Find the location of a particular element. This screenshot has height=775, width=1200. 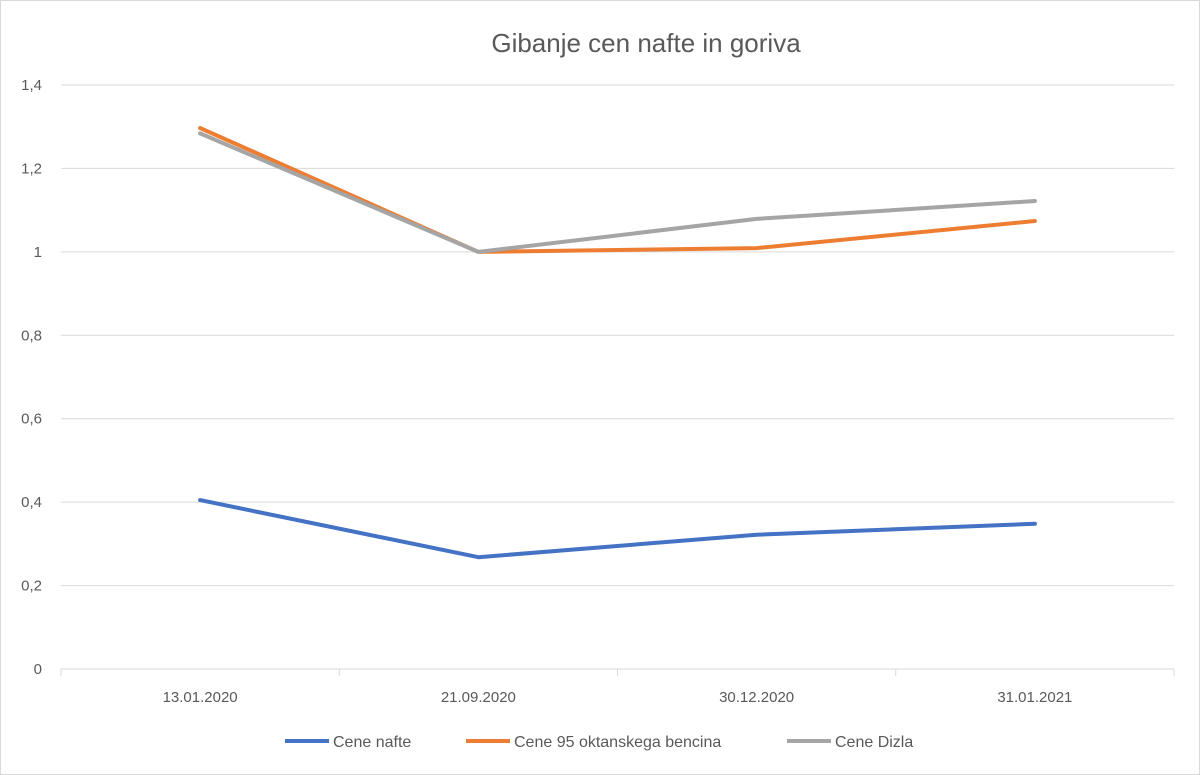

y-tick-label: 0 is located at coordinates (38, 669).